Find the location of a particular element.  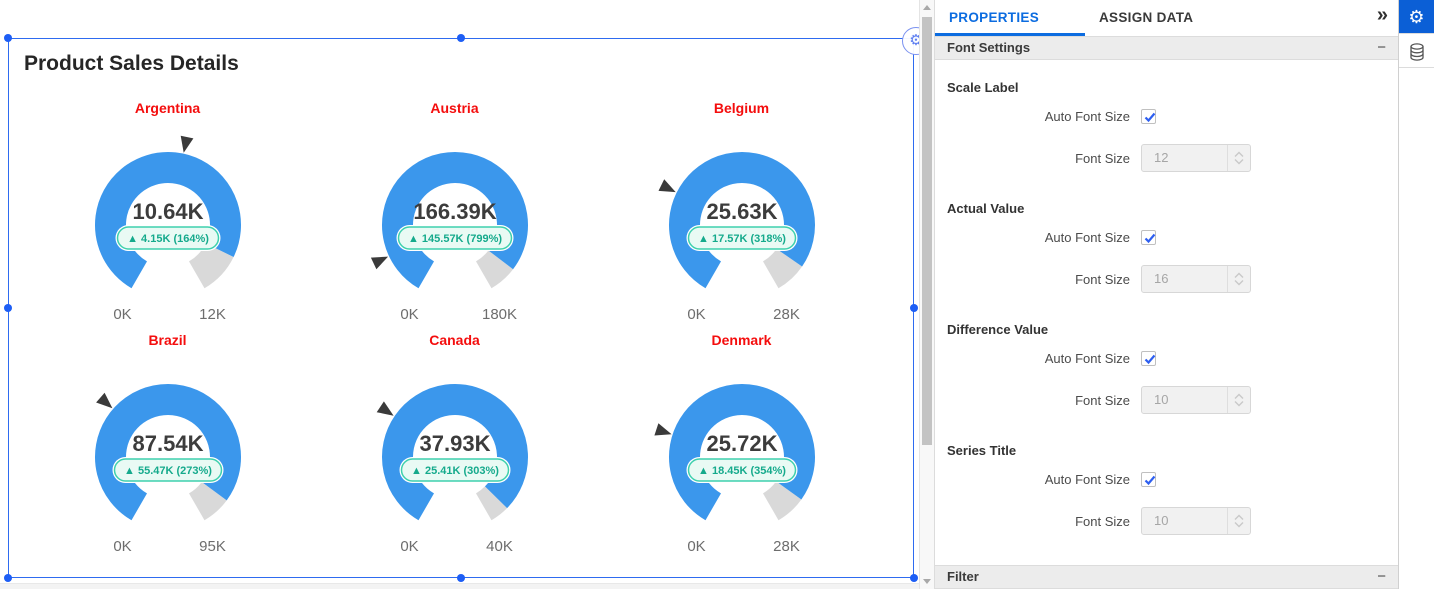

data-source-icon is located at coordinates (1416, 51).